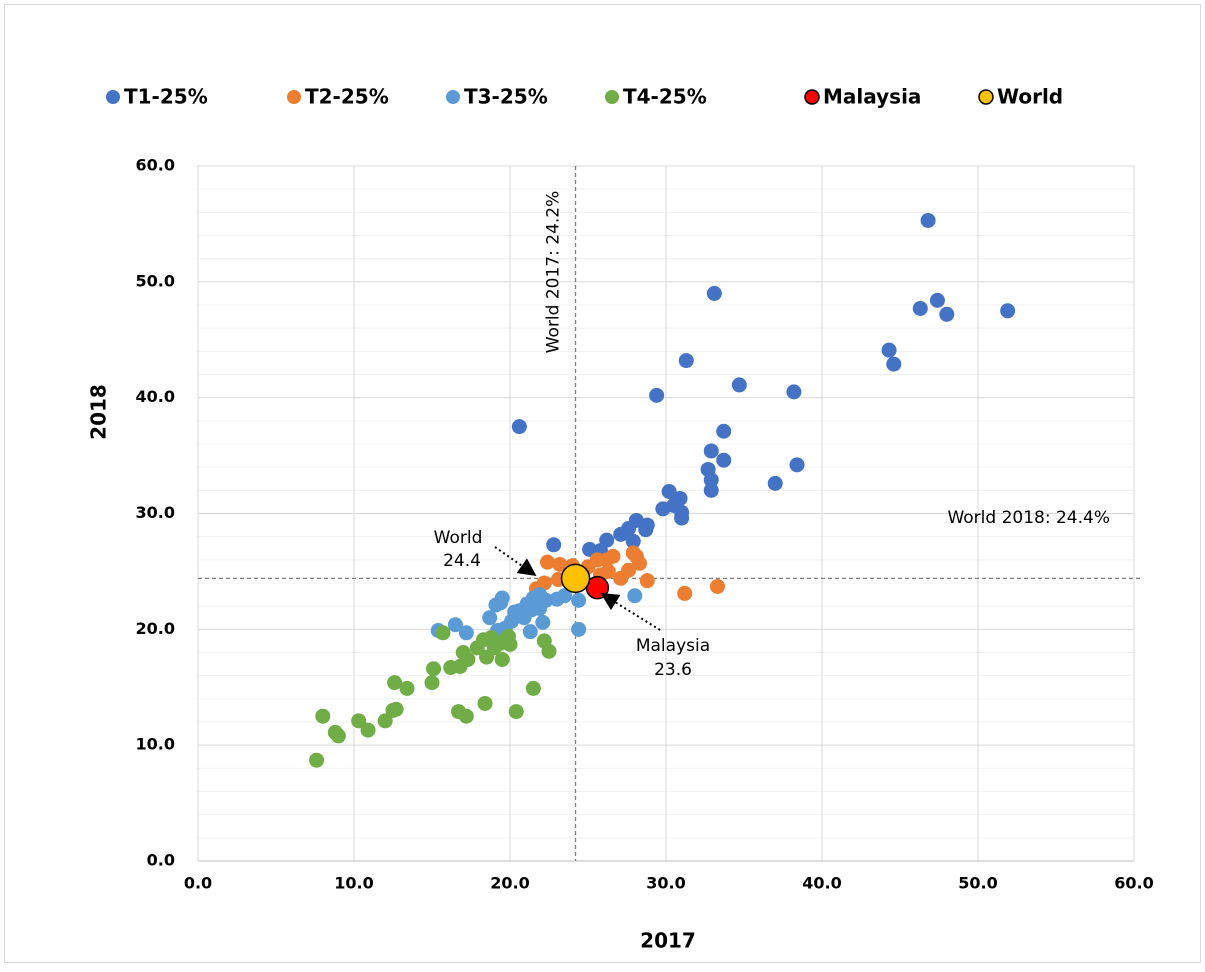 The width and height of the screenshot is (1205, 972). I want to click on y-tick-label: 50.0, so click(155, 280).